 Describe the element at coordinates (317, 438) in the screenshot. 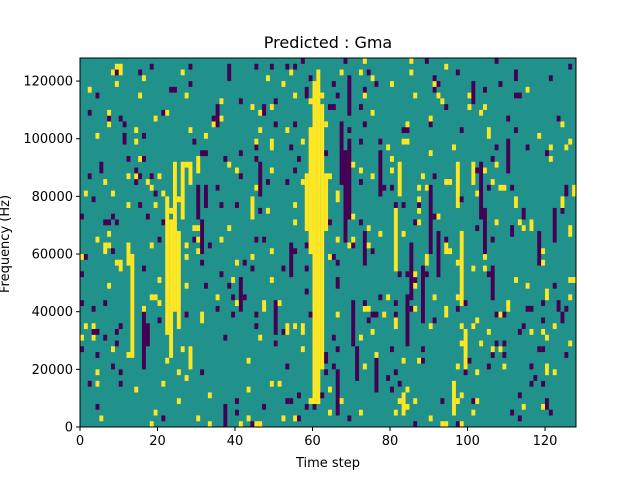

I see `x-axis: 0 20 40 60 80 100 120` at that location.